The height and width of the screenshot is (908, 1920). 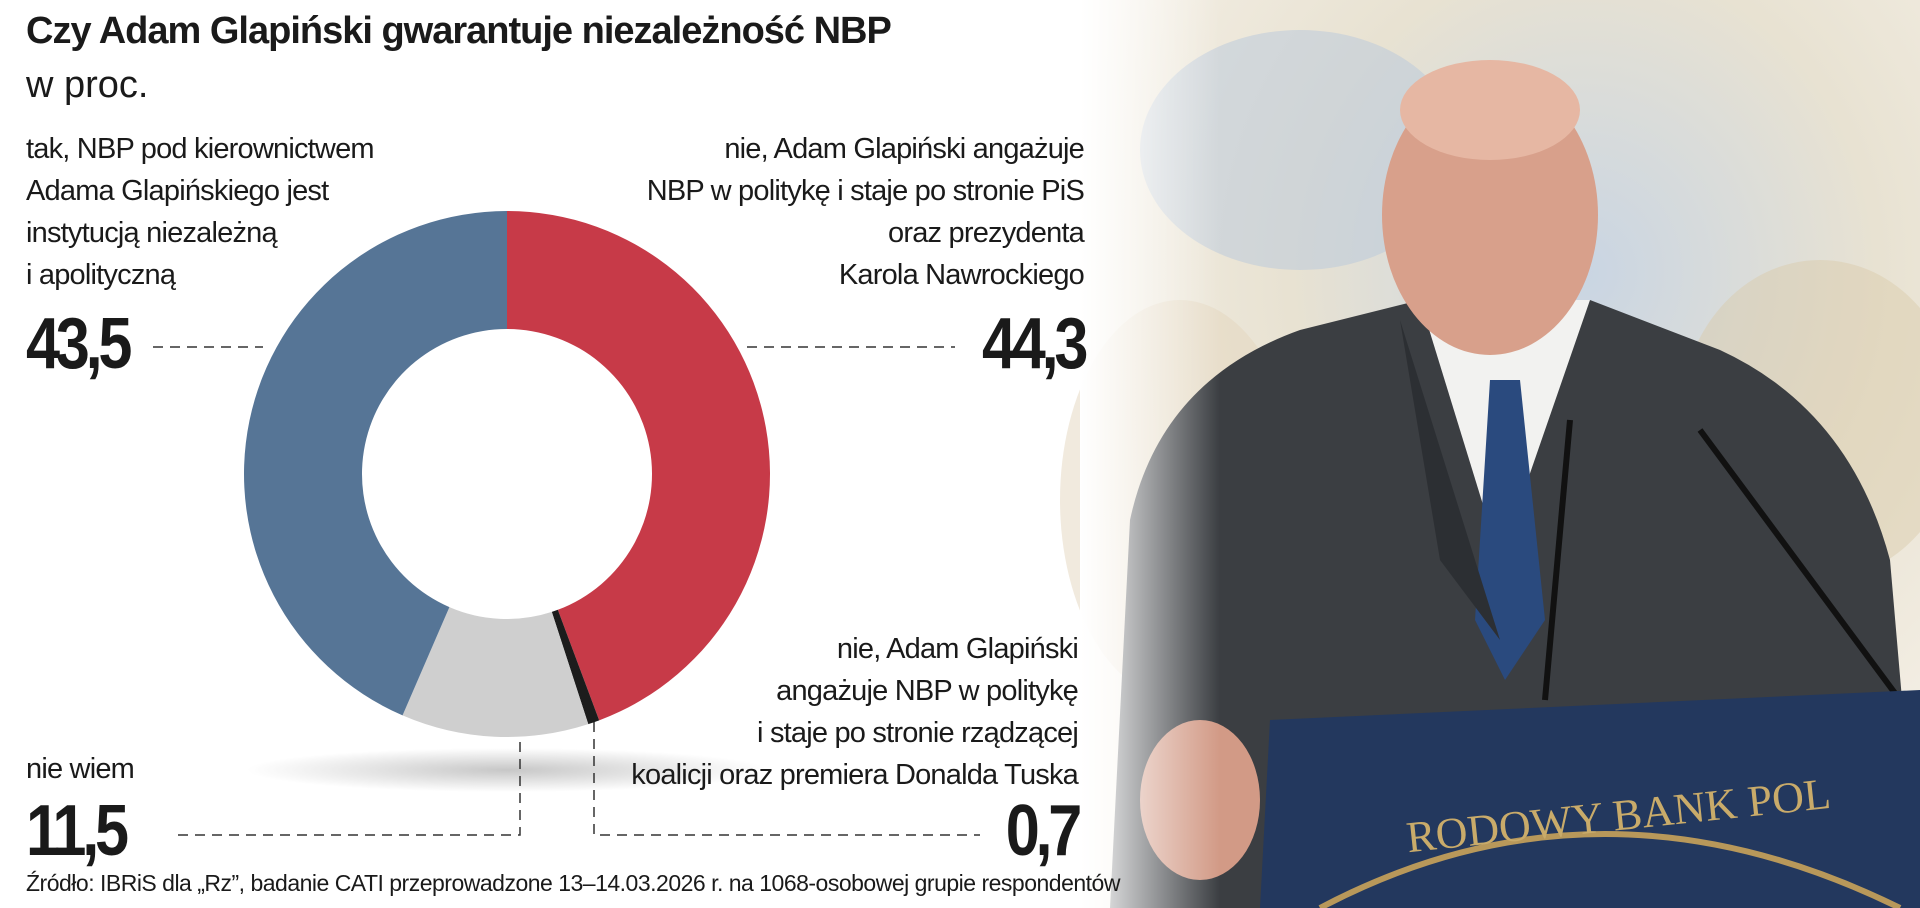 What do you see at coordinates (80, 769) in the screenshot?
I see `segment-label: nie wiem` at bounding box center [80, 769].